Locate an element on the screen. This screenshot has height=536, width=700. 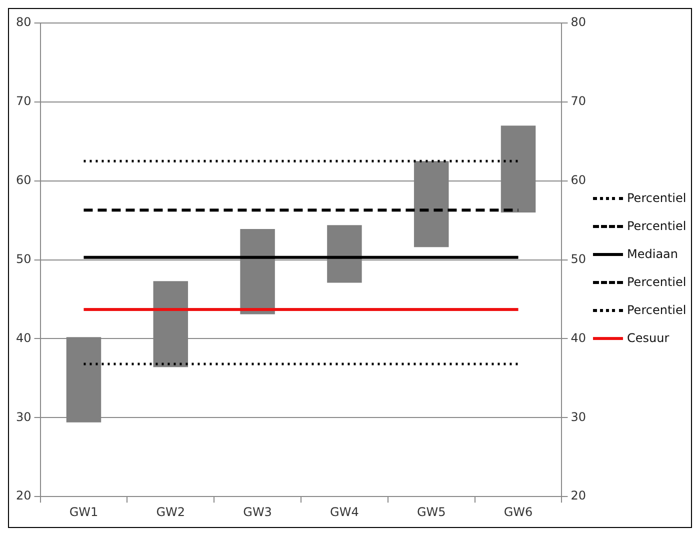
legend-label: Cesuur is located at coordinates (648, 338).